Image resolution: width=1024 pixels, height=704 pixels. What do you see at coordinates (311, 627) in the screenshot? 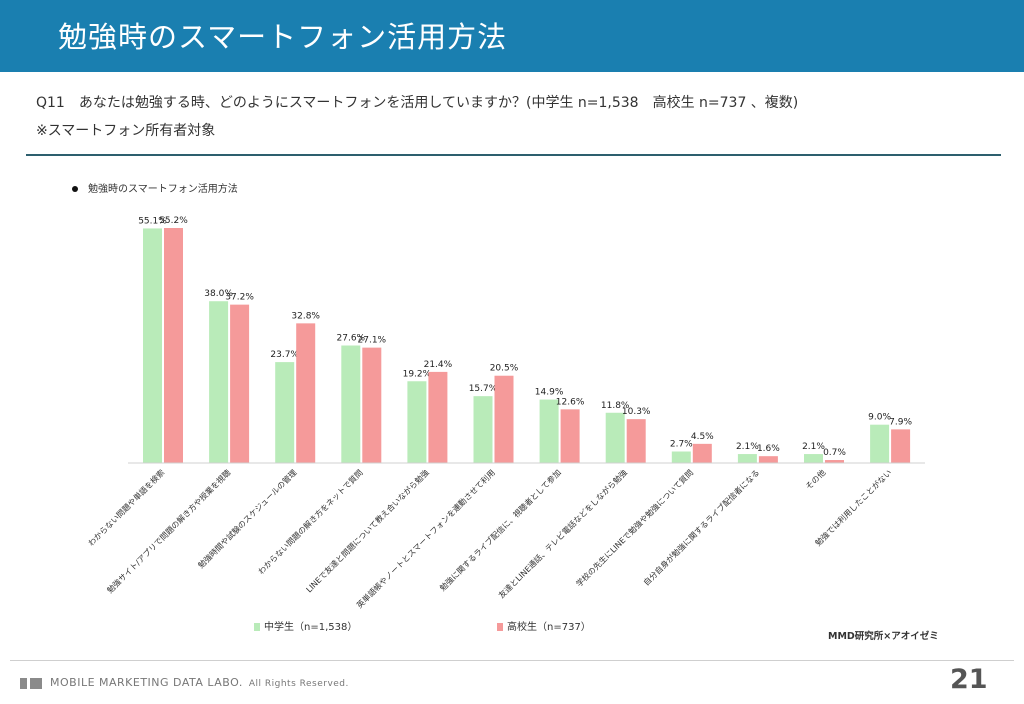
I see `legend-label-middle: 中学生（n=1,538）` at bounding box center [311, 627].